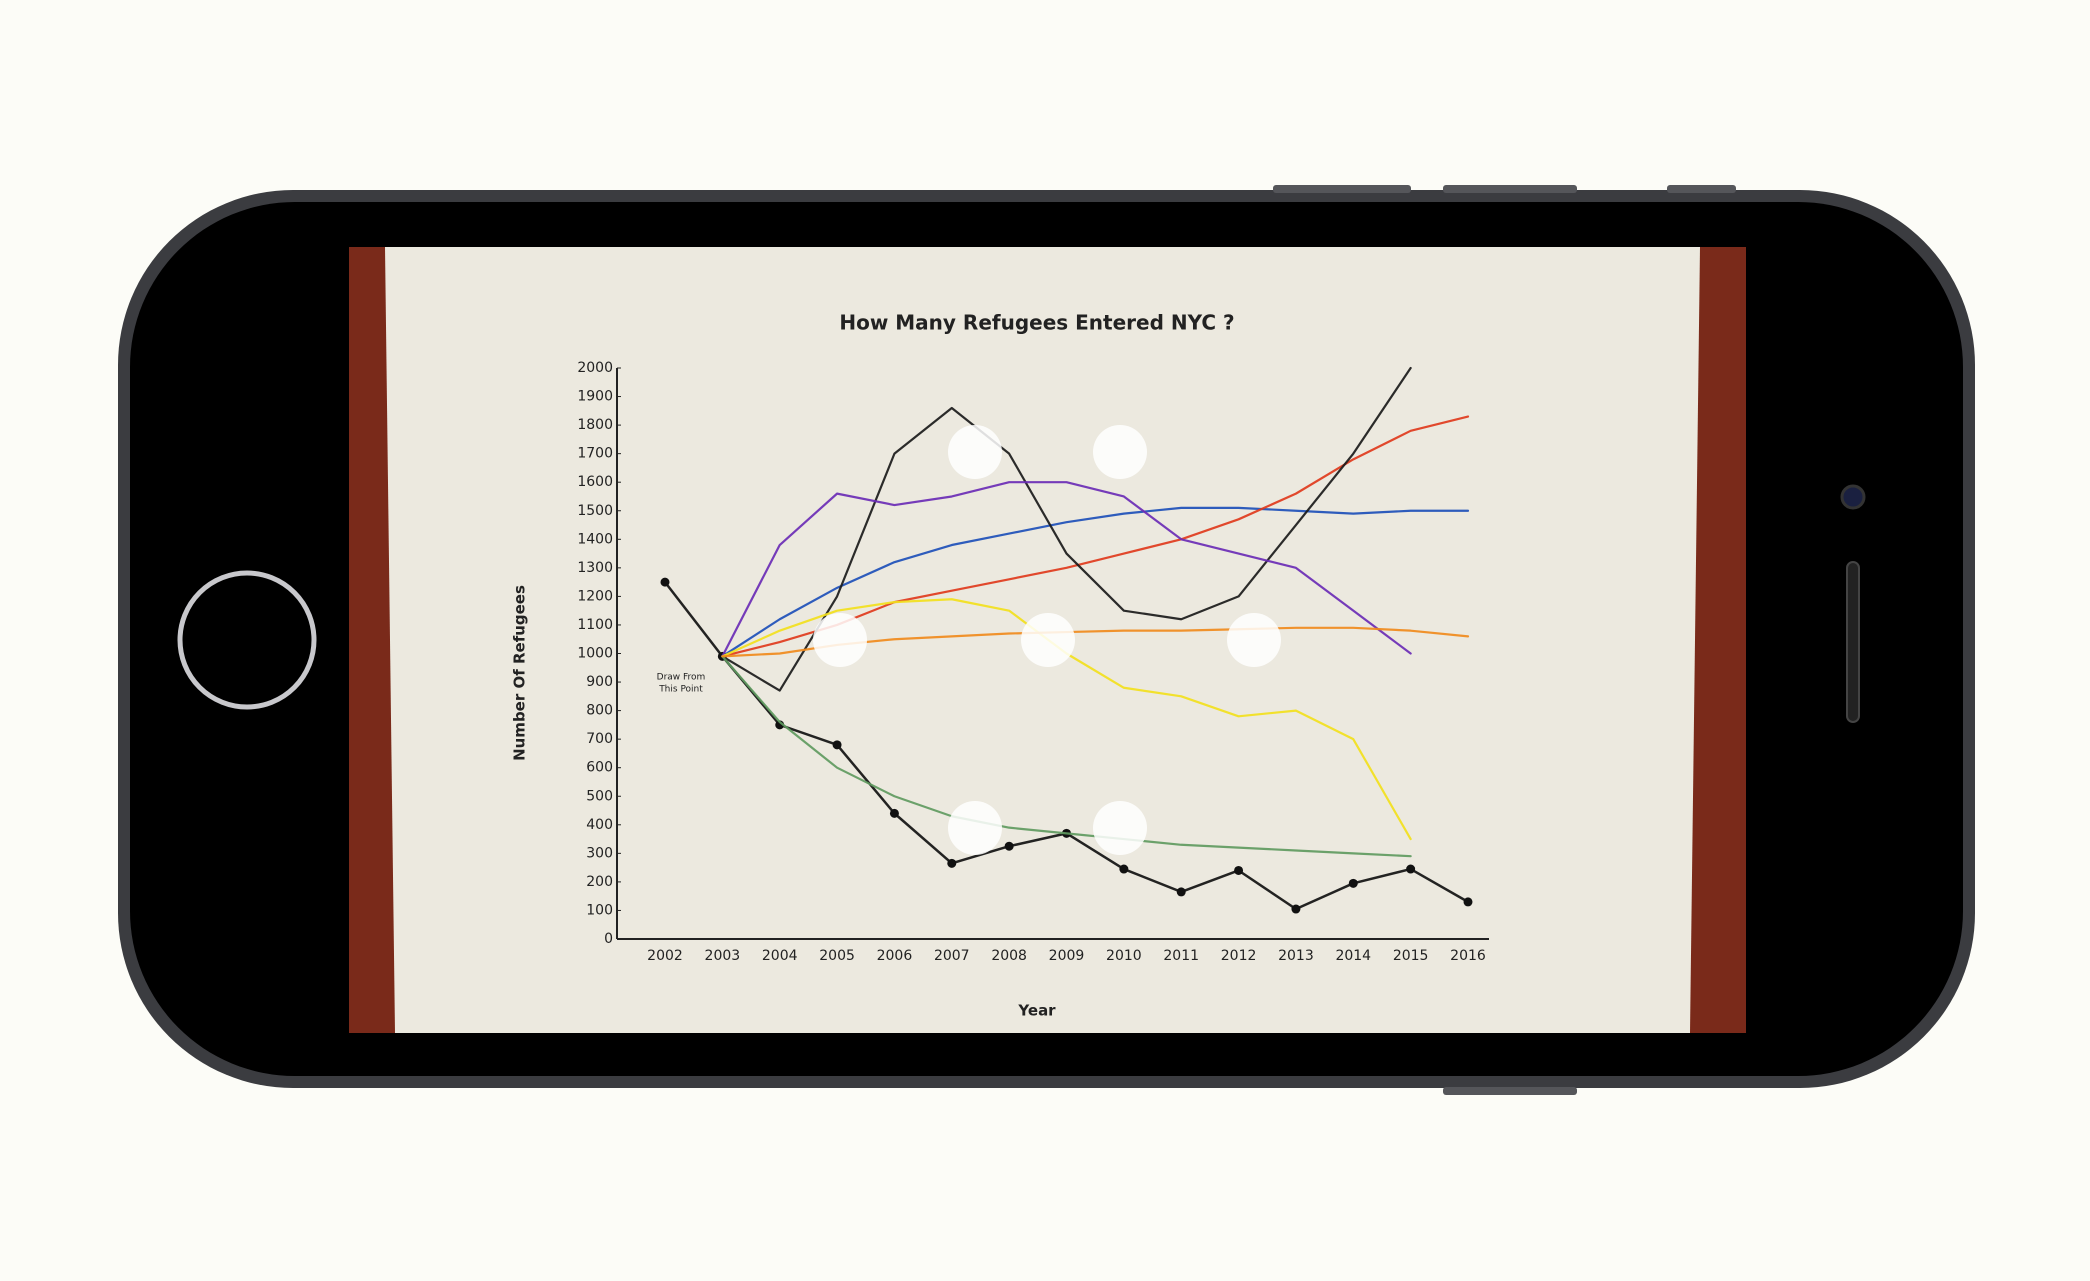 This screenshot has width=2090, height=1281. Describe the element at coordinates (837, 956) in the screenshot. I see `x-tick-label: 2005` at that location.